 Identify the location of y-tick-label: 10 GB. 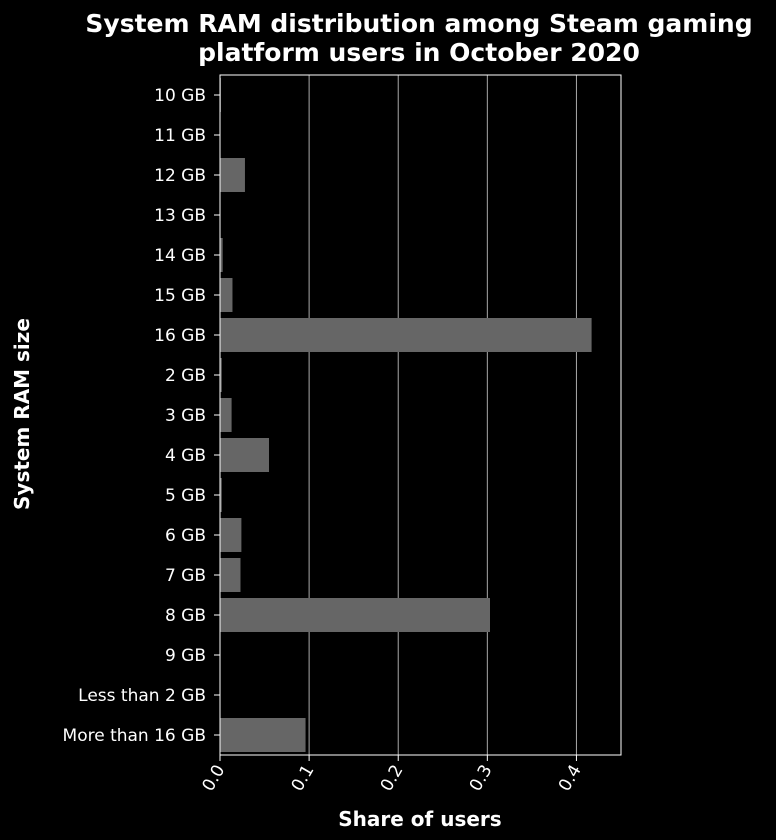
(180, 96).